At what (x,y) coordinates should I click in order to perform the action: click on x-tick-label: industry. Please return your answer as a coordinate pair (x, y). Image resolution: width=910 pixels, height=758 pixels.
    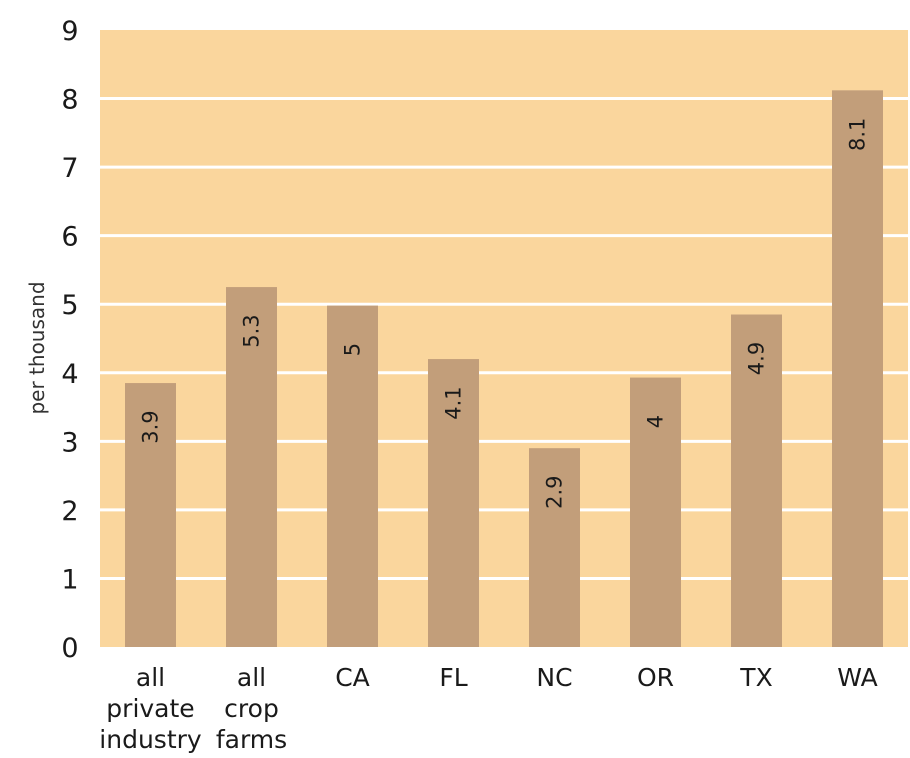
    Looking at the image, I should click on (150, 739).